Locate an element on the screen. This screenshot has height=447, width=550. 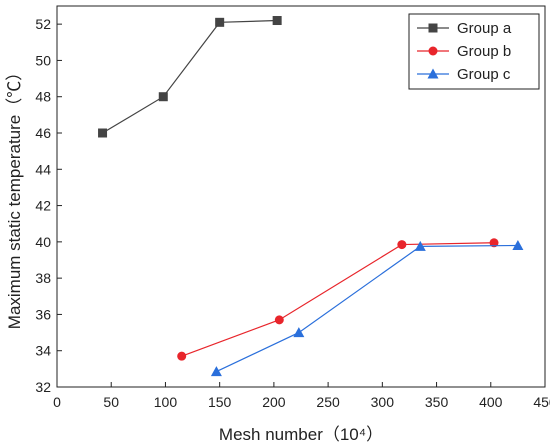
legend-item: Group c is located at coordinates (464, 74).